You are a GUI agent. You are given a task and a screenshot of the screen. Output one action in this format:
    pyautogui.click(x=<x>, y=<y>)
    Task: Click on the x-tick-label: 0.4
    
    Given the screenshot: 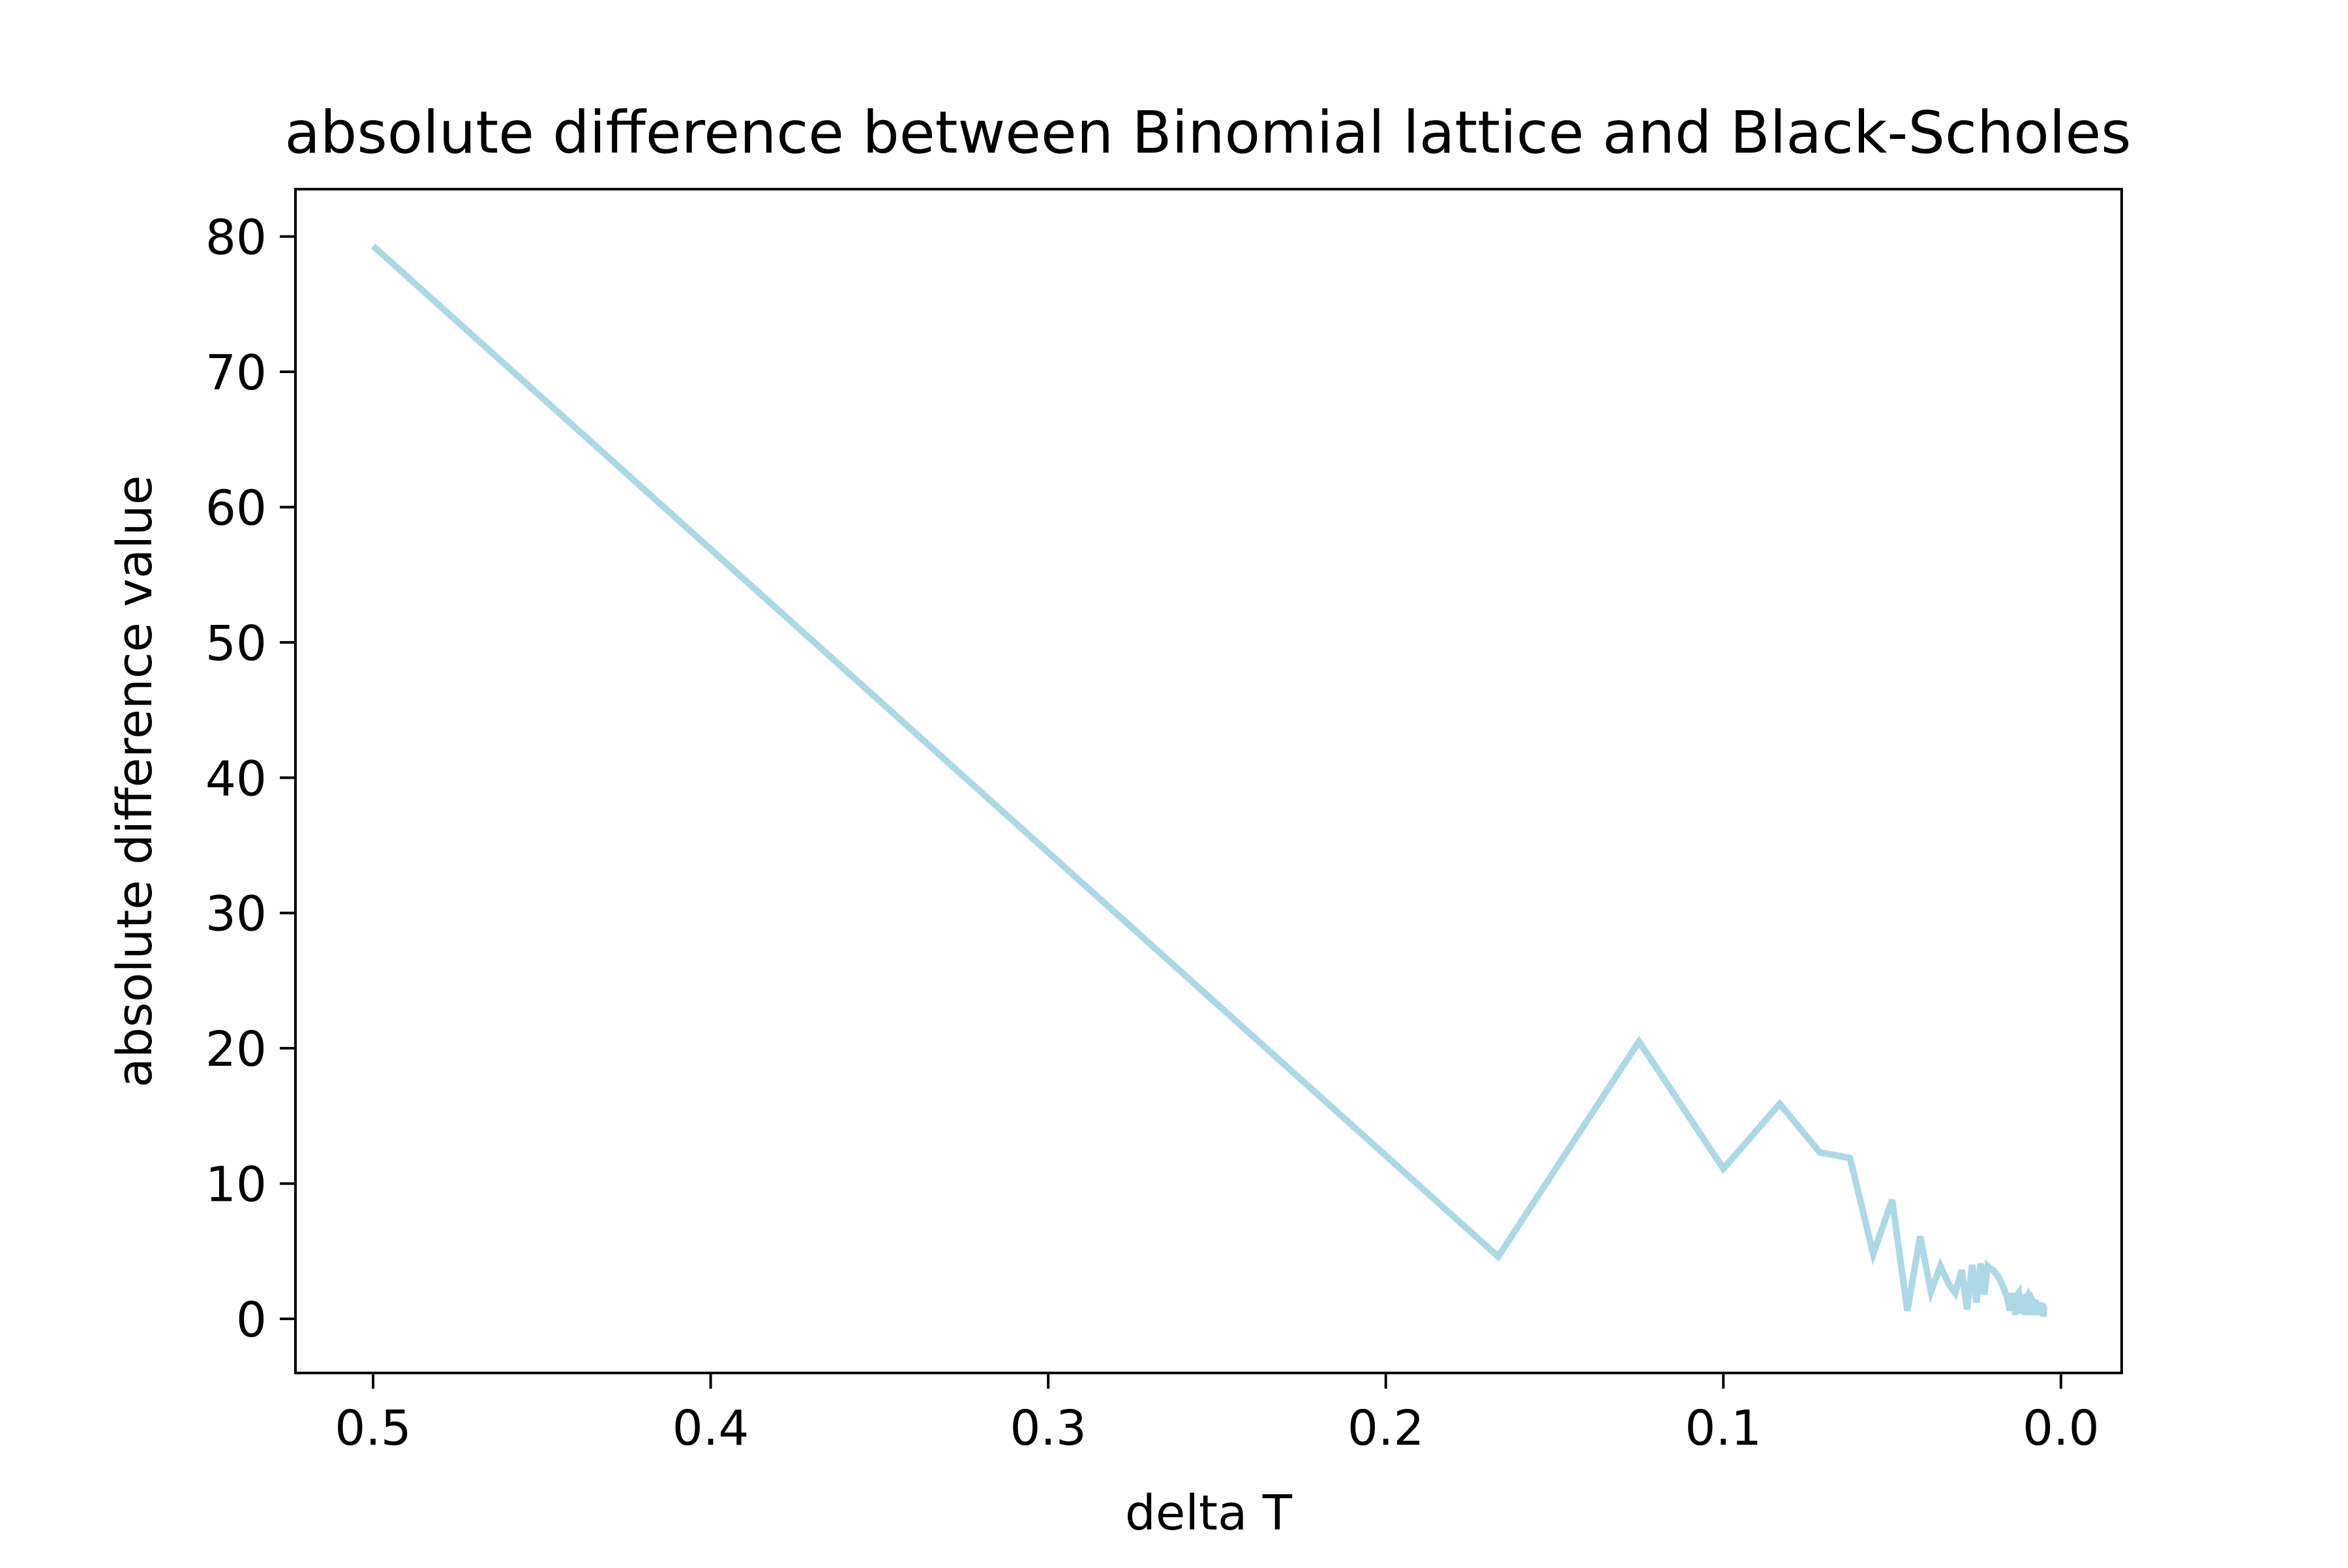 What is the action you would take?
    pyautogui.click(x=710, y=1428)
    